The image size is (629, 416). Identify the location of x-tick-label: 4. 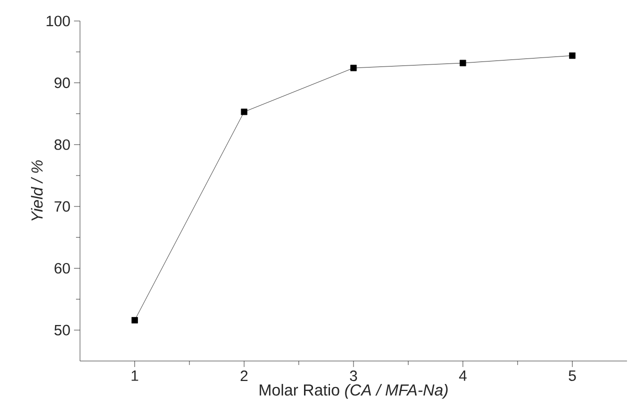
(463, 375).